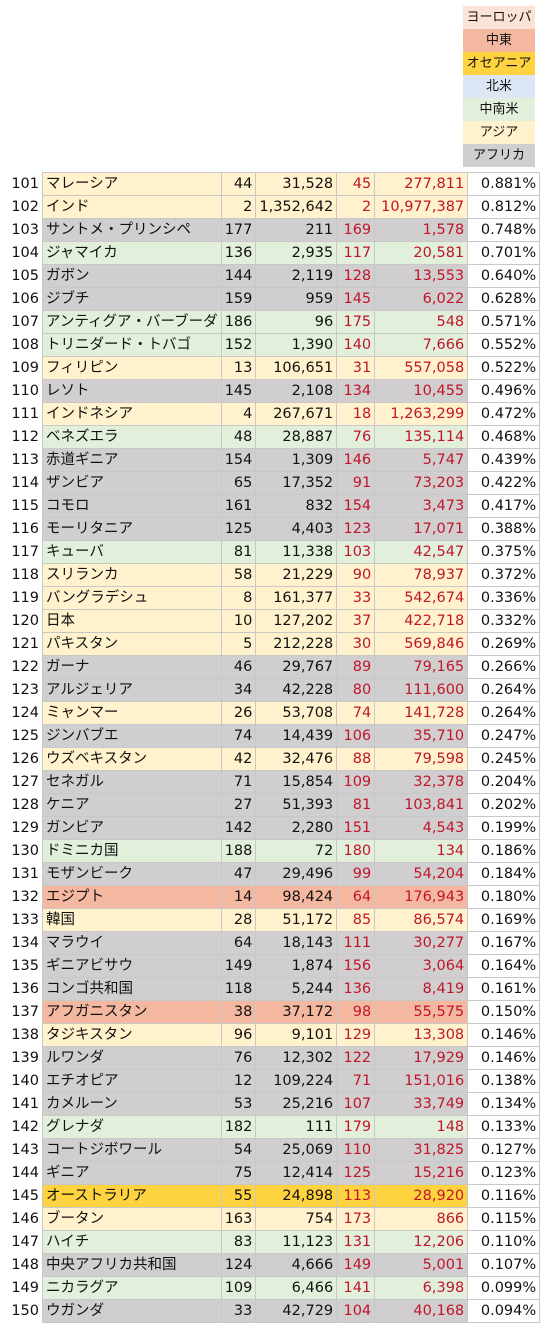 This screenshot has width=552, height=1326. What do you see at coordinates (421, 368) in the screenshot?
I see `value-2: 557,058` at bounding box center [421, 368].